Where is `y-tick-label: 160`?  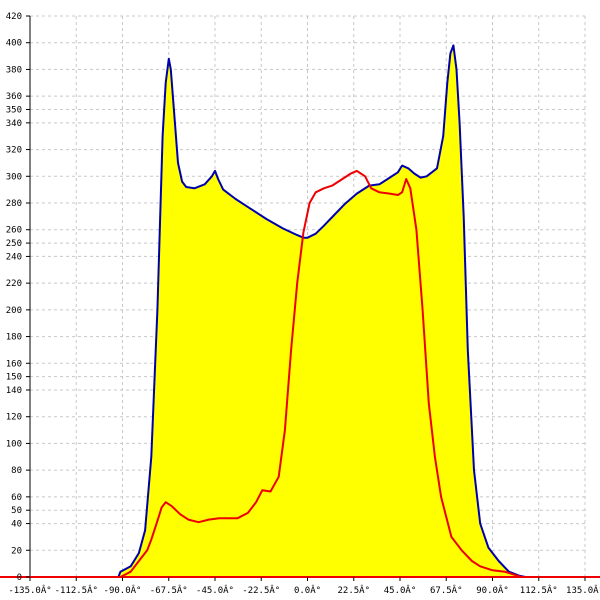
y-tick-label: 160 is located at coordinates (14, 364).